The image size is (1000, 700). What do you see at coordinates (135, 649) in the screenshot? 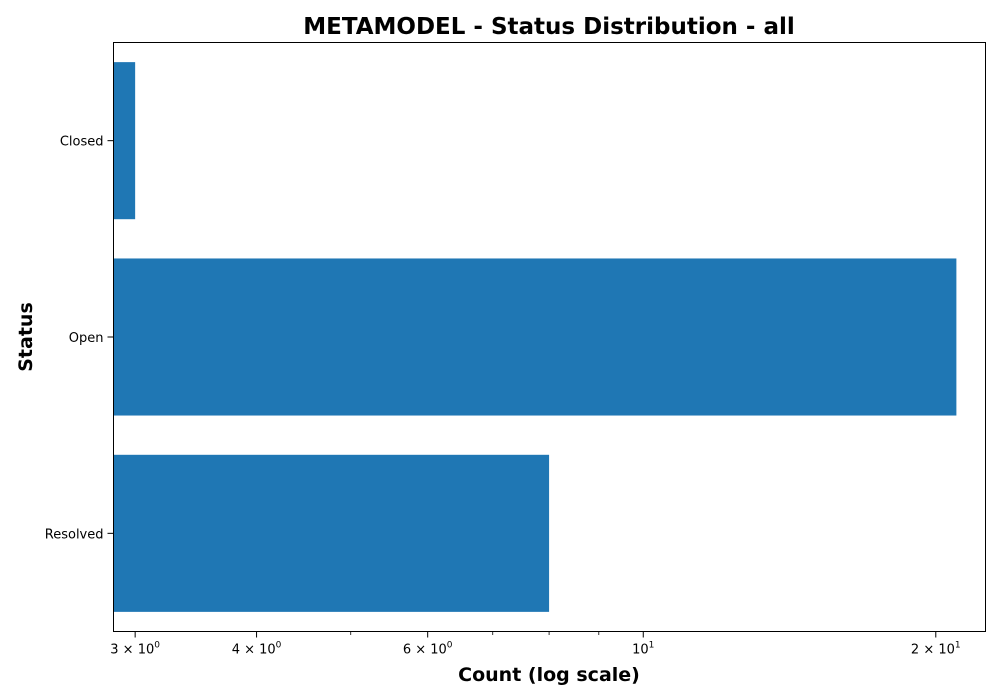
I see `x-tick-label-3: 3 × 100` at bounding box center [135, 649].